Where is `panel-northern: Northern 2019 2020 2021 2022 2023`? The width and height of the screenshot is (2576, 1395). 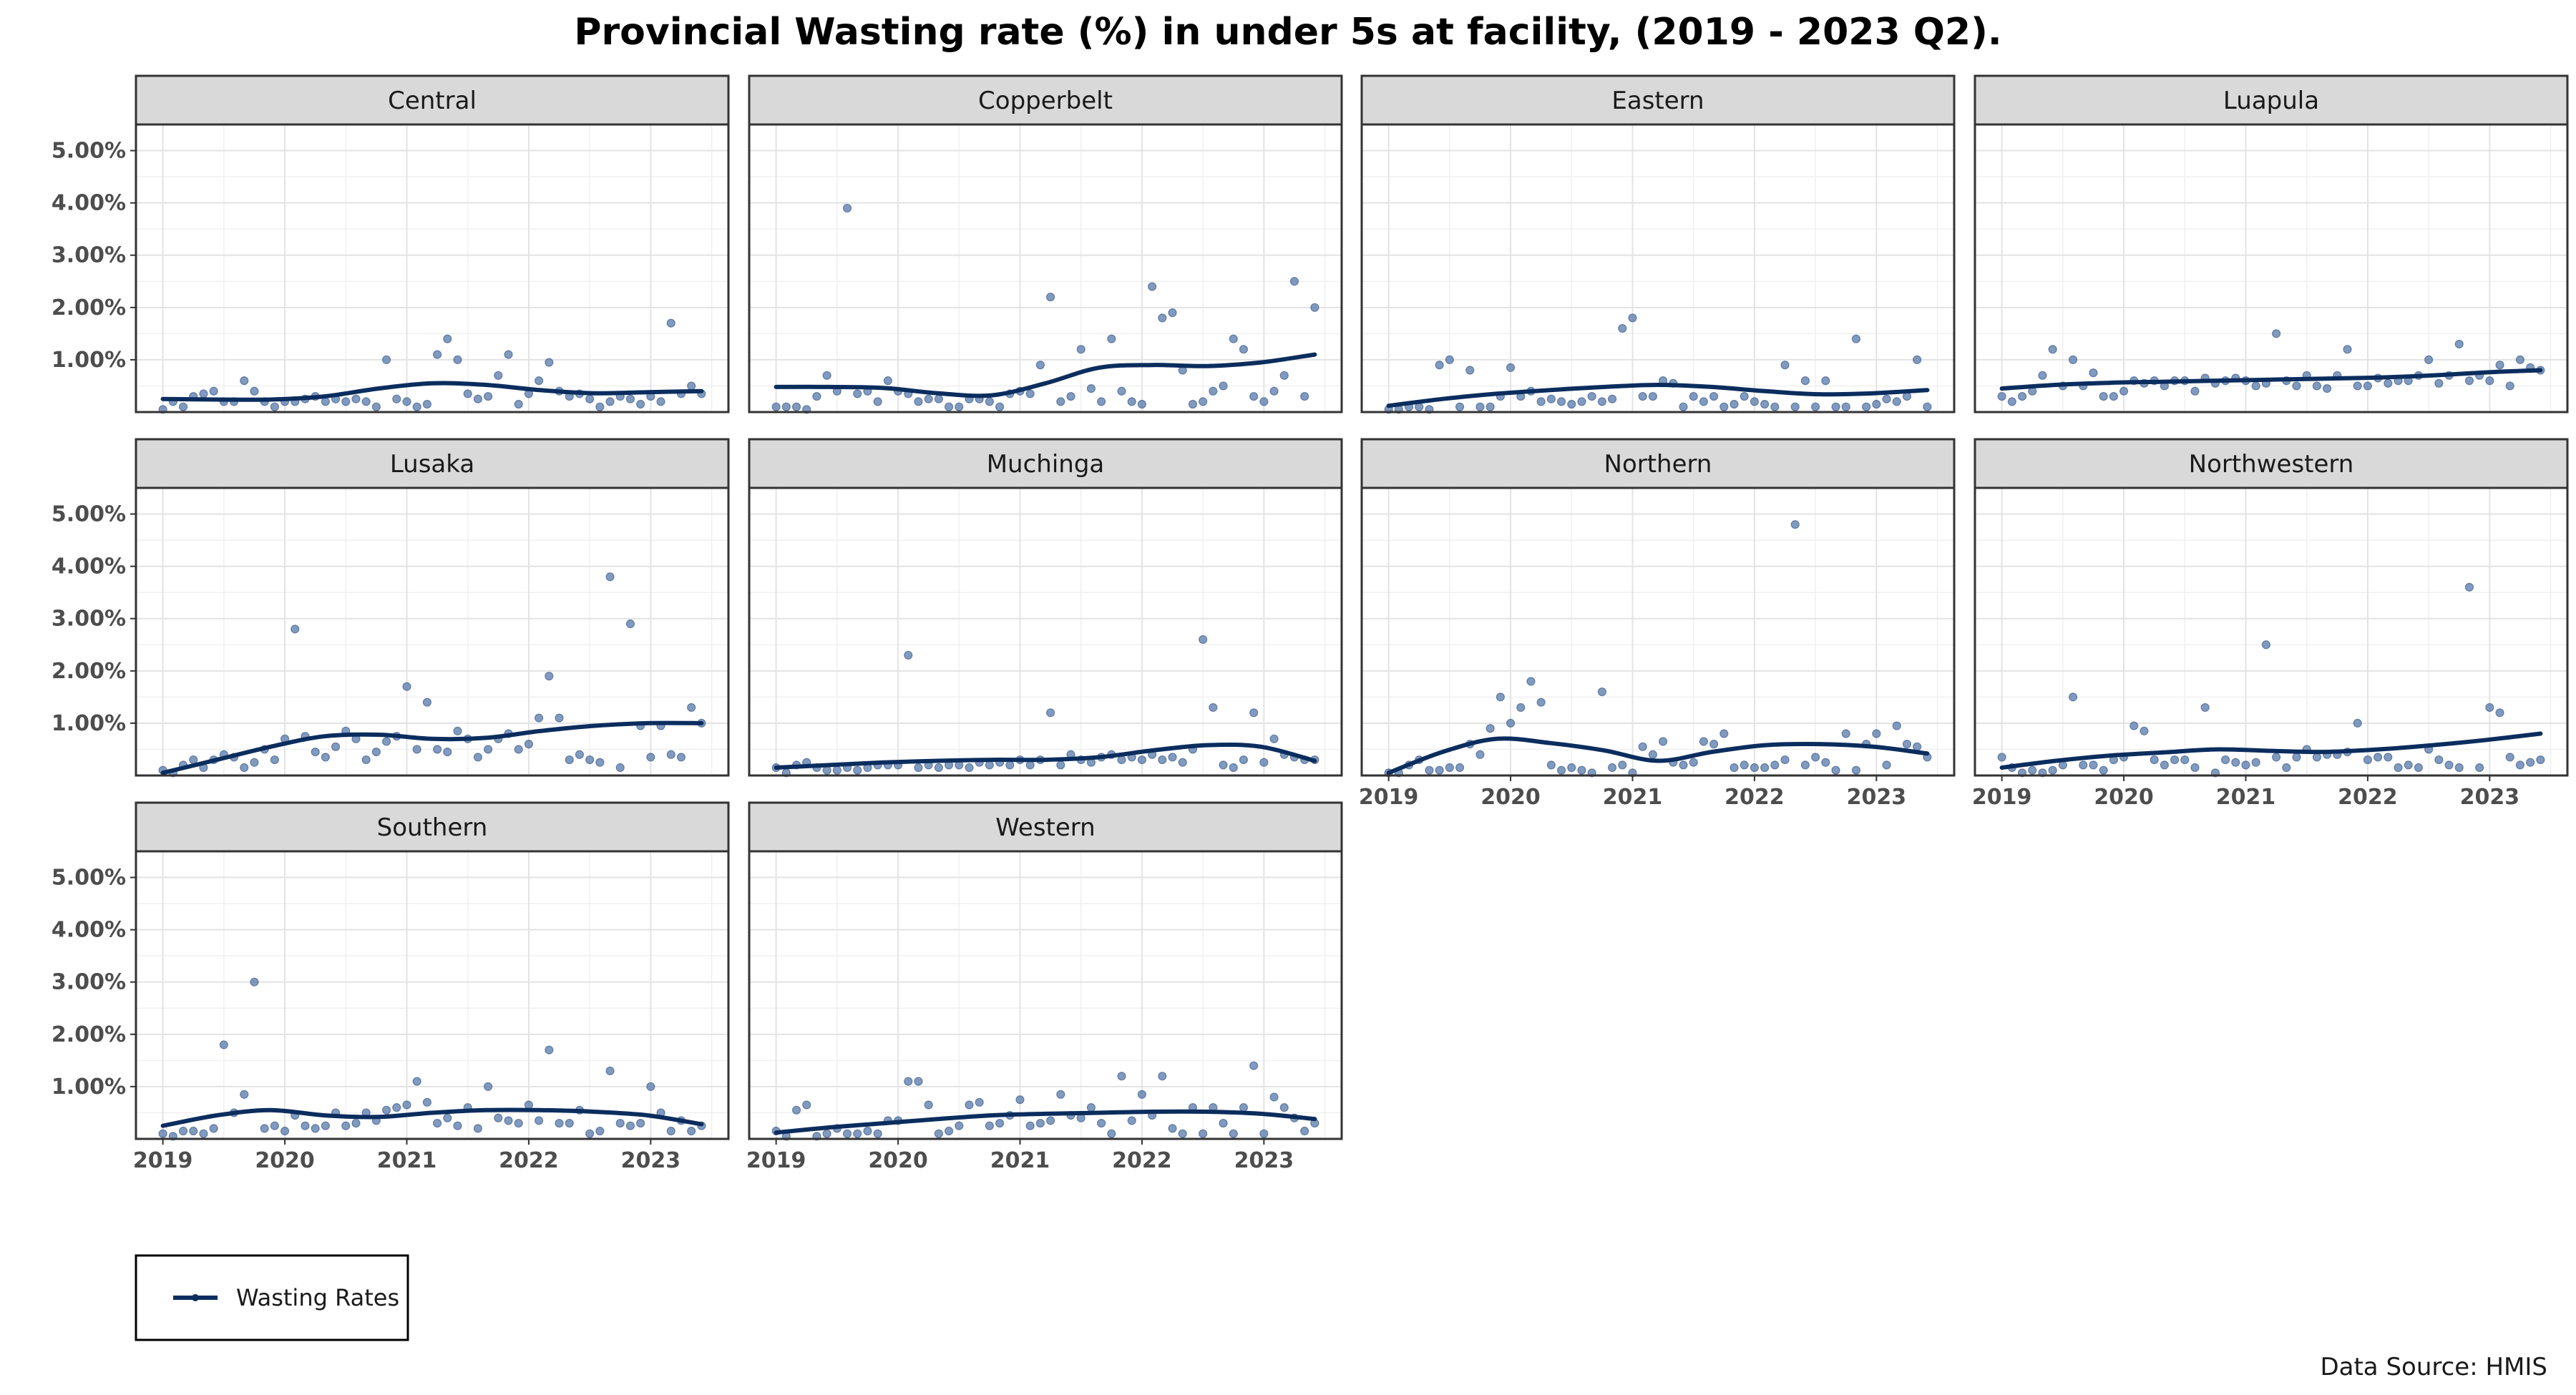 panel-northern: Northern 2019 2020 2021 2022 2023 is located at coordinates (1657, 624).